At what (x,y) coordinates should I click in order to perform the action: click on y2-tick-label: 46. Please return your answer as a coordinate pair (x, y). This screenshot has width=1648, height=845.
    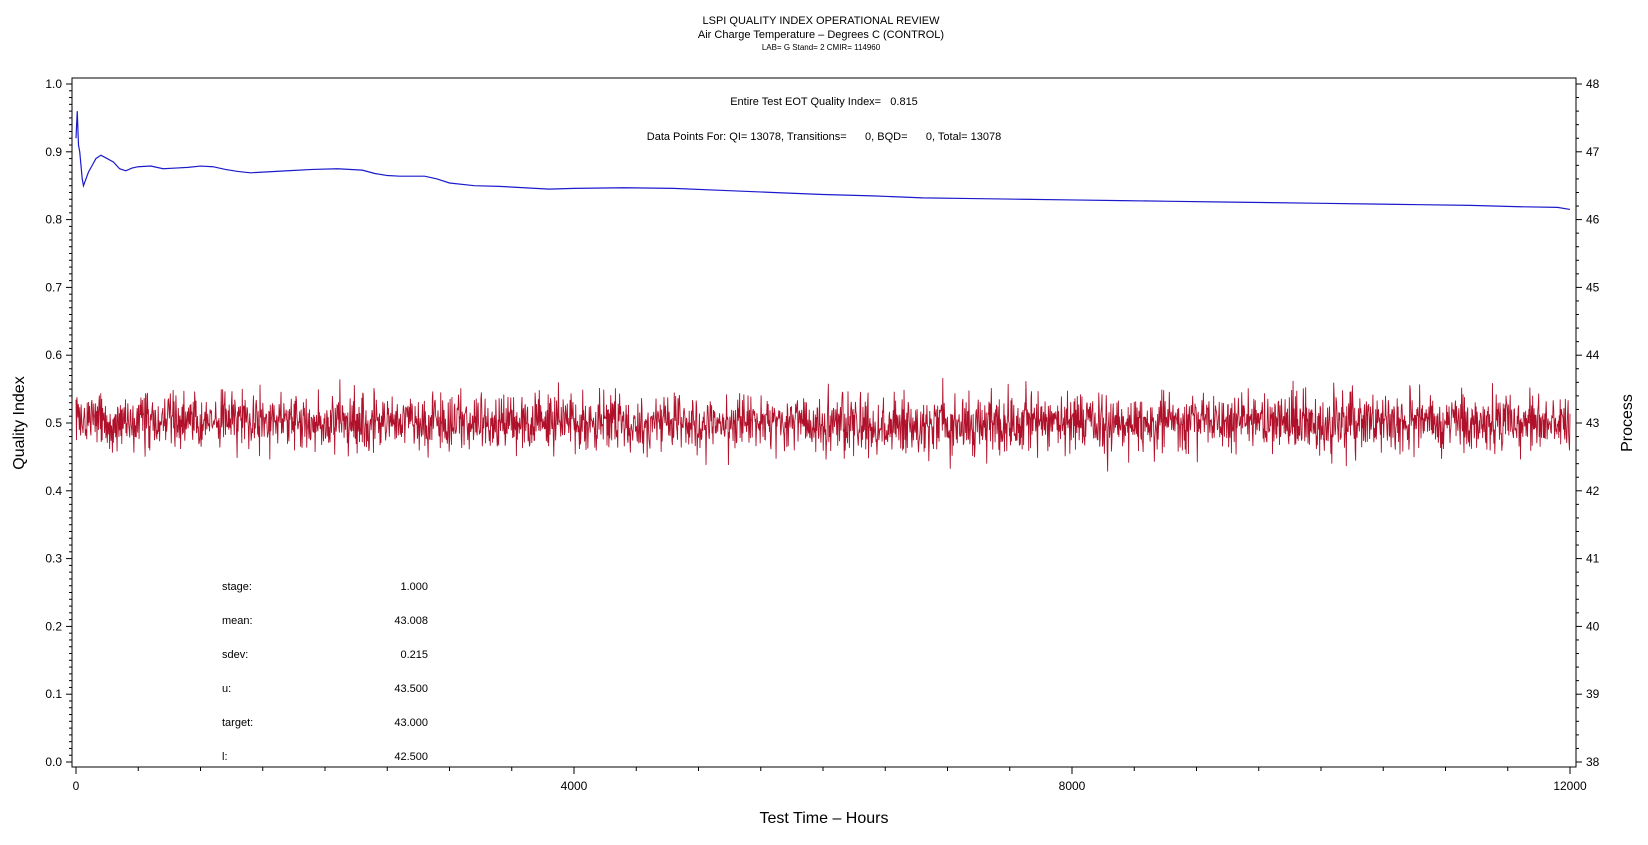
    Looking at the image, I should click on (1593, 220).